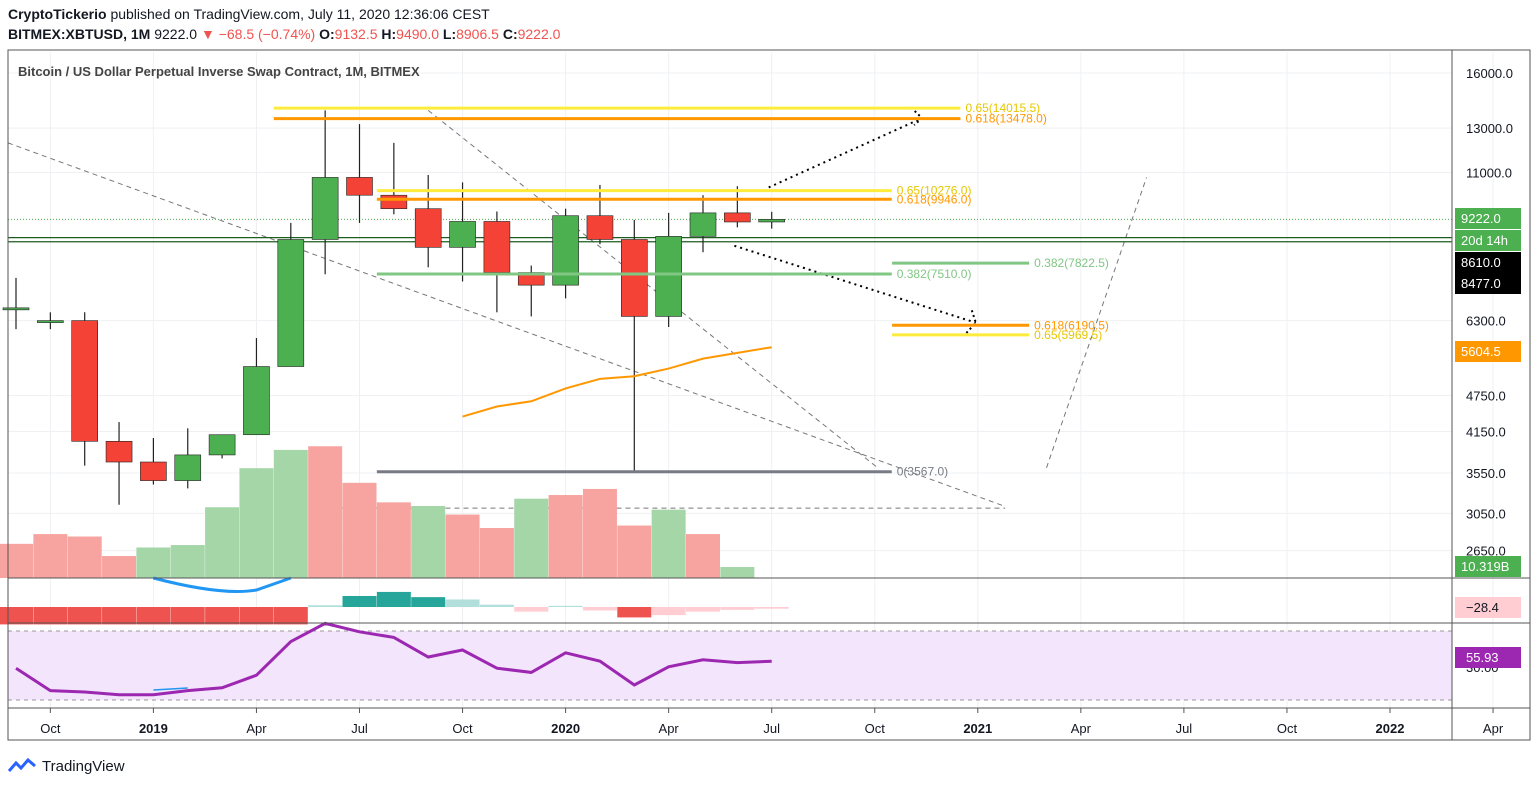  Describe the element at coordinates (393, 659) in the screenshot. I see `rsi-line` at that location.